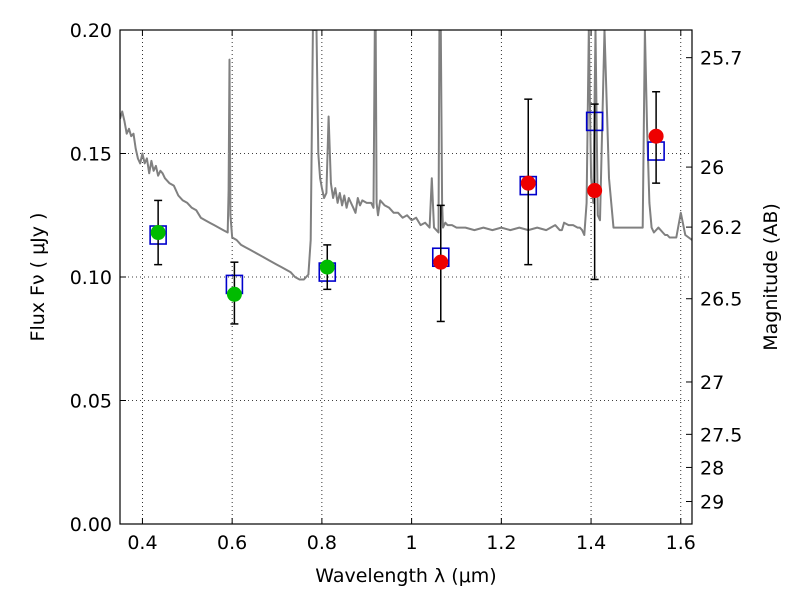 The height and width of the screenshot is (600, 800). I want to click on y-tick-label: 0.20, so click(91, 31).